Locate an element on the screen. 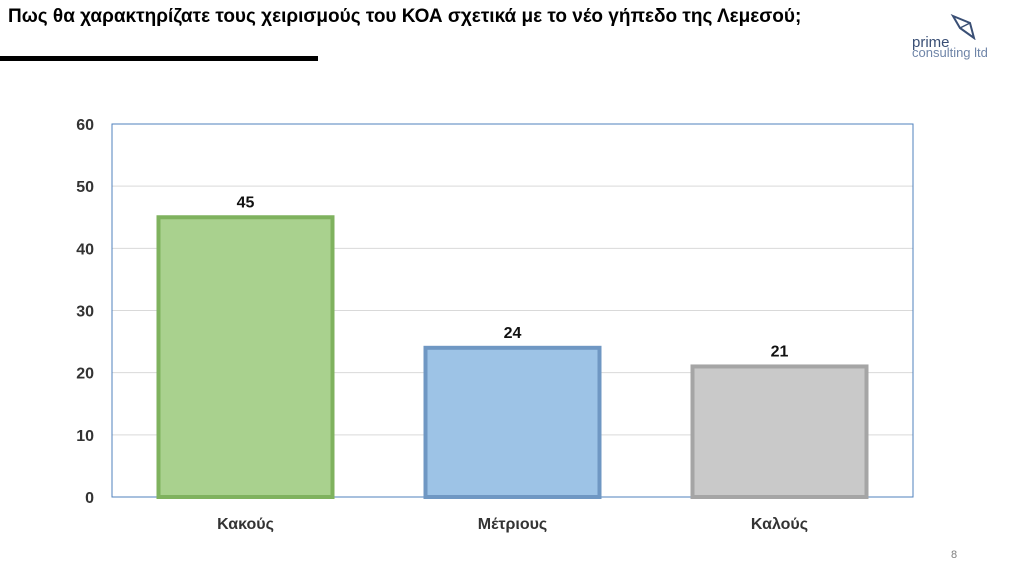 The image size is (1033, 577). y-tick-label: 10 is located at coordinates (85, 436).